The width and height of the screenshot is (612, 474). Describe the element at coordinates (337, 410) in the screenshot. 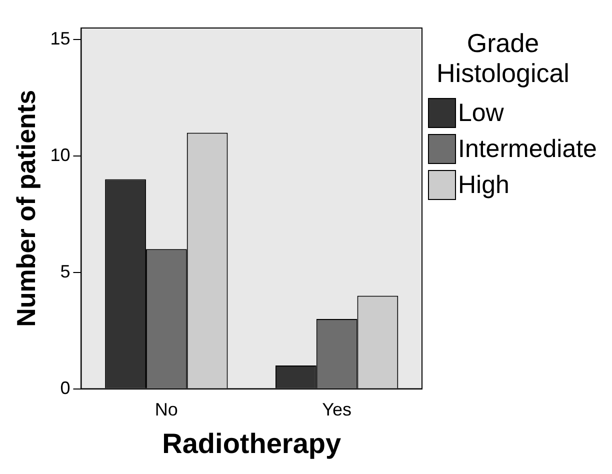

I see `x-tick-label: Yes` at that location.